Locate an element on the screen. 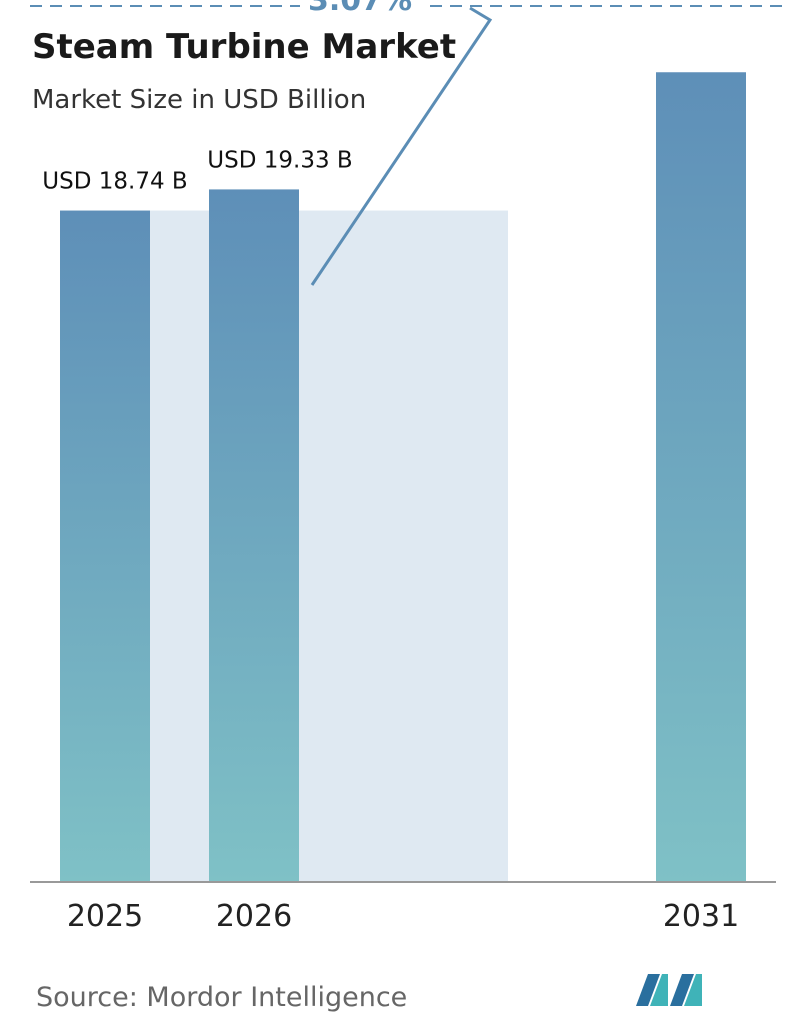 Image resolution: width=796 pixels, height=1034 pixels. bar-2026 is located at coordinates (254, 535).